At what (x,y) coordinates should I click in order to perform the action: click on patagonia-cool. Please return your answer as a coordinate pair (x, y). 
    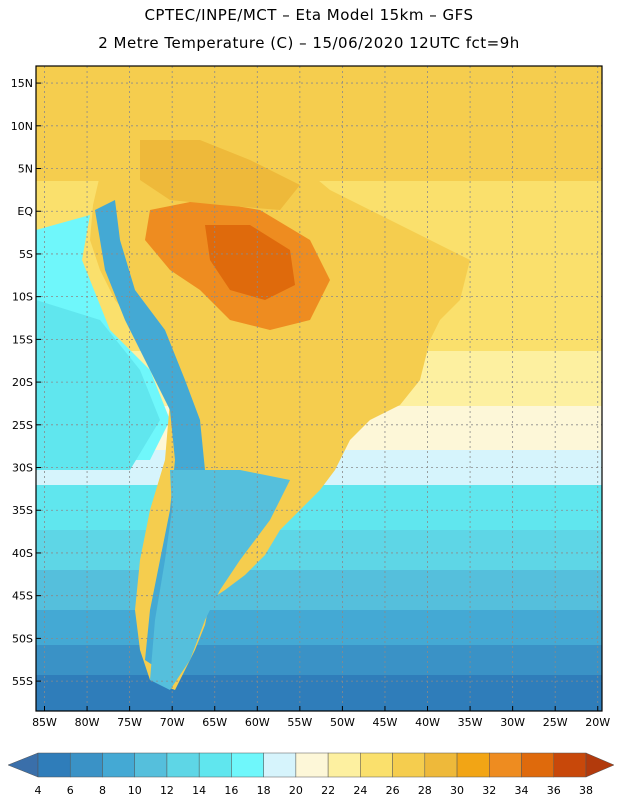
    Looking at the image, I should click on (220, 580).